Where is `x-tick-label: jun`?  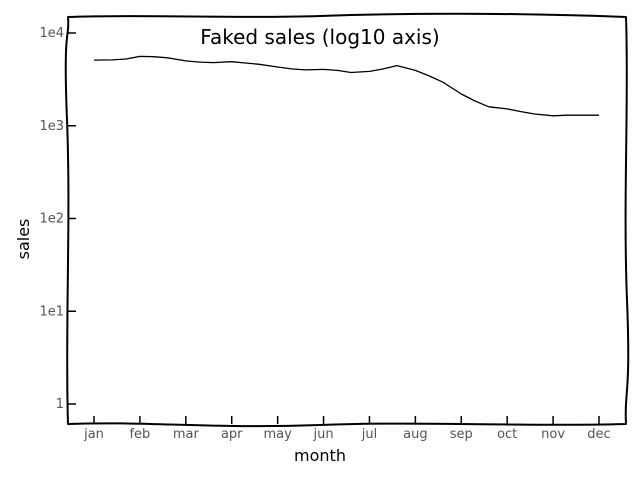 x-tick-label: jun is located at coordinates (322, 434).